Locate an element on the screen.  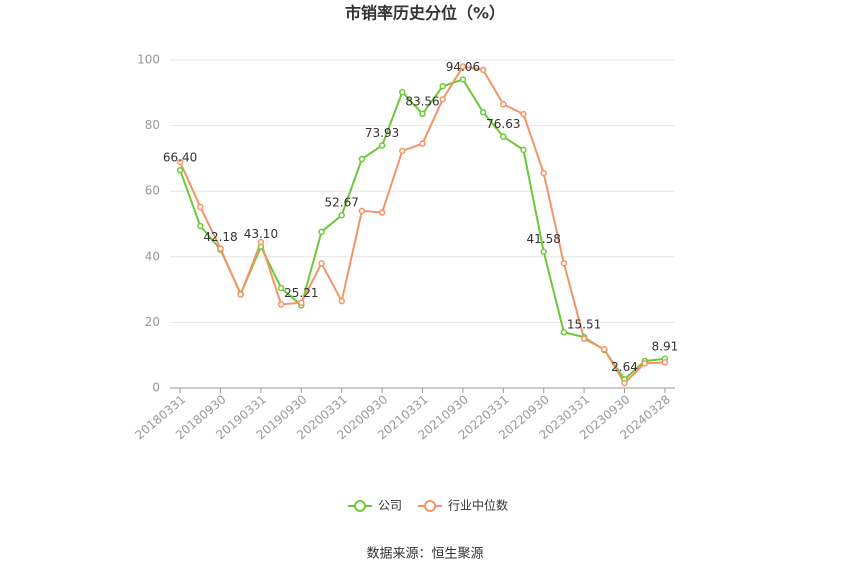
y-tick-label: 20 is located at coordinates (152, 322).